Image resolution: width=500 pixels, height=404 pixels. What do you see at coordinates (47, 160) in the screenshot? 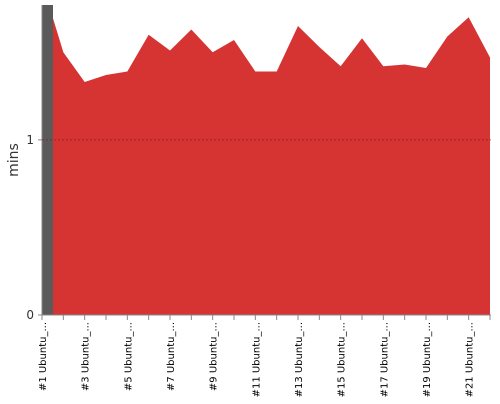
I see `highlight-band` at bounding box center [47, 160].